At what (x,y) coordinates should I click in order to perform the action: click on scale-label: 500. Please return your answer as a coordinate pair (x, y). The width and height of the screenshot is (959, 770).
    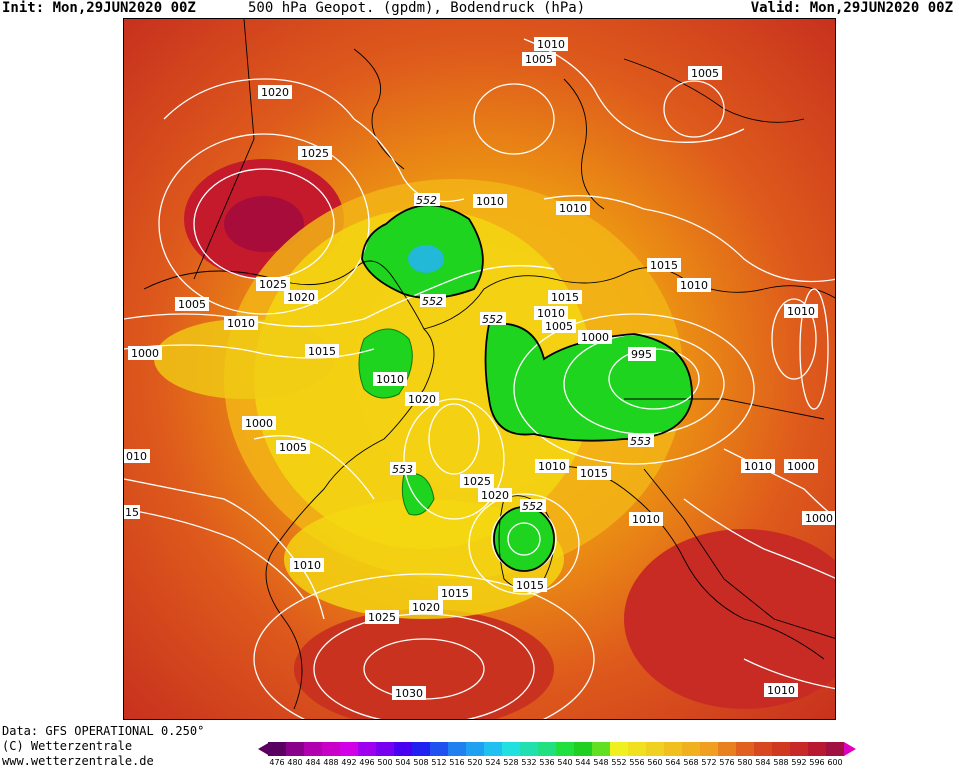
    Looking at the image, I should click on (385, 762).